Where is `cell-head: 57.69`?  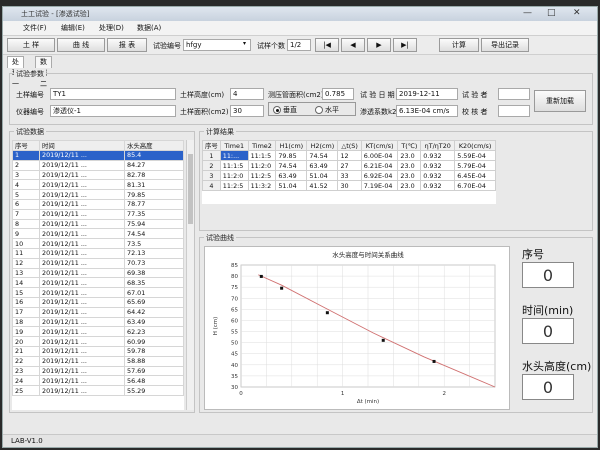
cell-head: 57.69 is located at coordinates (154, 371).